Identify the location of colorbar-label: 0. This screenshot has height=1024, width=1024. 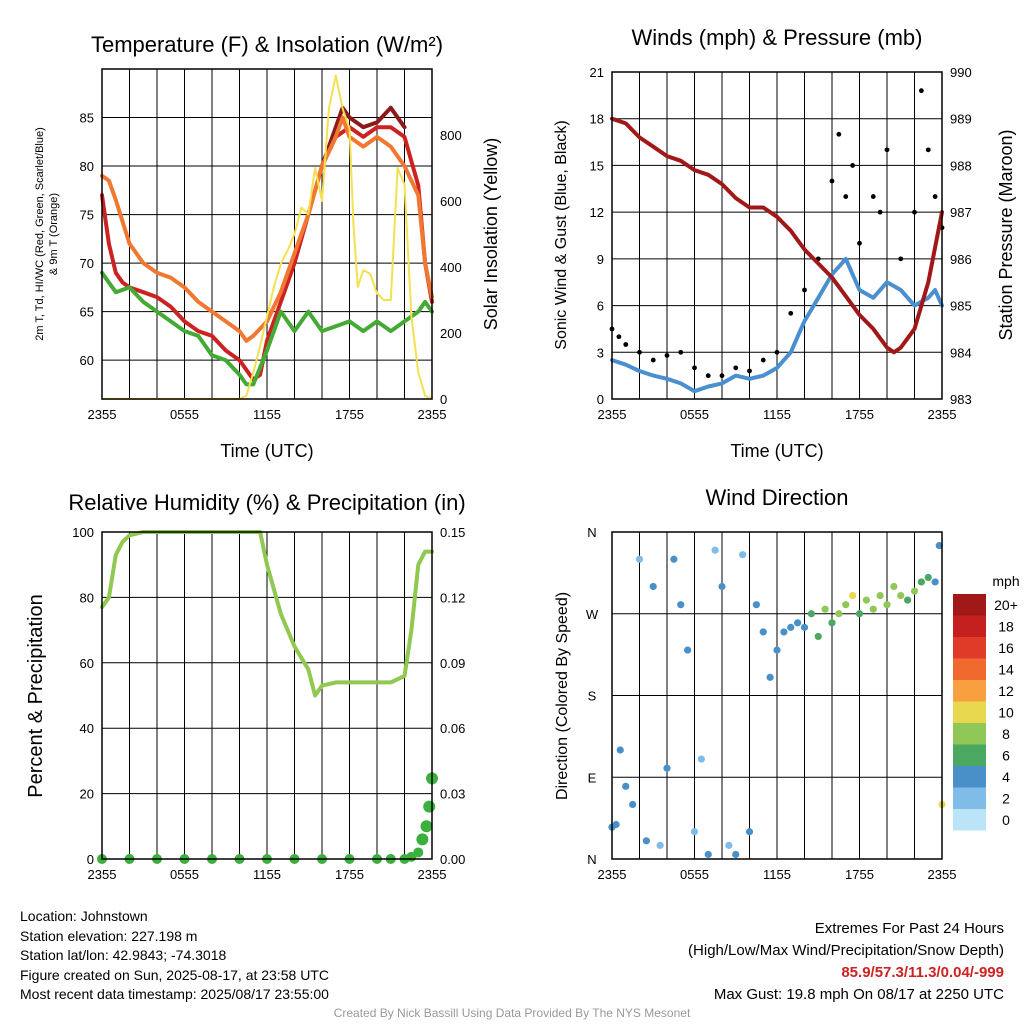
(1006, 820).